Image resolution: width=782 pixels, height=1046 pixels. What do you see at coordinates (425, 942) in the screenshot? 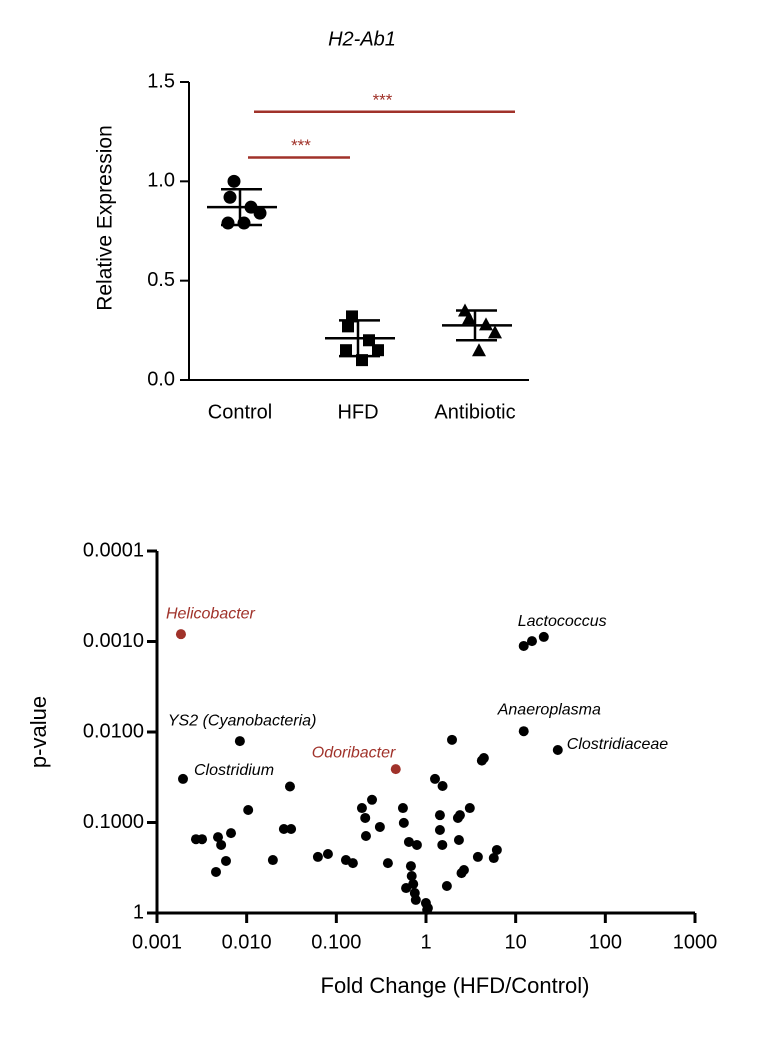
I see `x-tick-label: 1` at bounding box center [425, 942].